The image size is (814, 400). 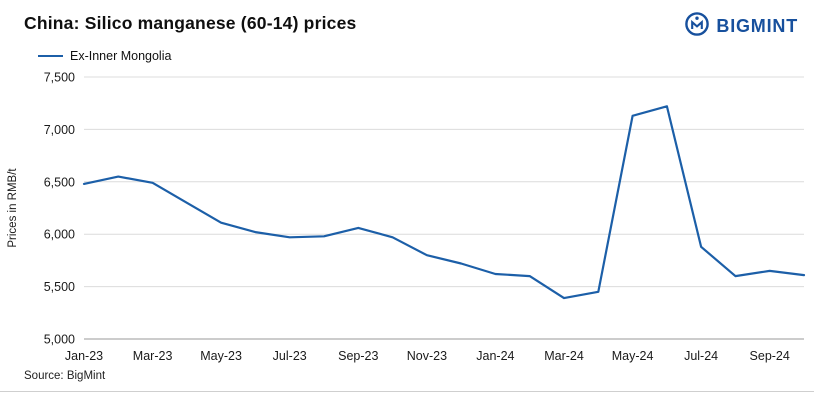 What do you see at coordinates (50, 56) in the screenshot?
I see `legend-line-swatch` at bounding box center [50, 56].